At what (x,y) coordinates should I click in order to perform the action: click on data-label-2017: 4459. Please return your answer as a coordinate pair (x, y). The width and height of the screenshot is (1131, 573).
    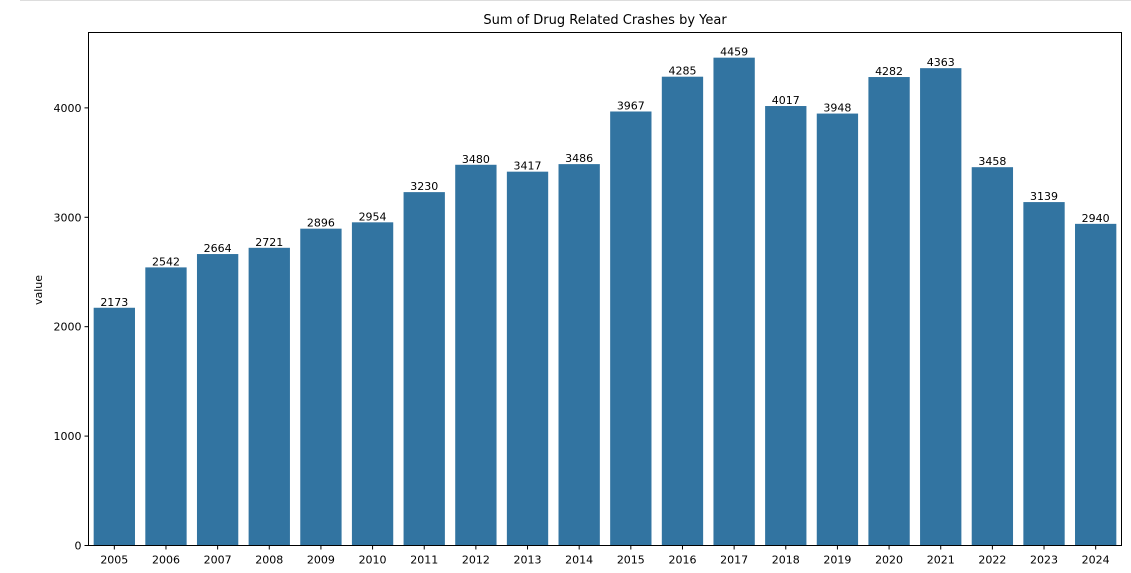
    Looking at the image, I should click on (734, 52).